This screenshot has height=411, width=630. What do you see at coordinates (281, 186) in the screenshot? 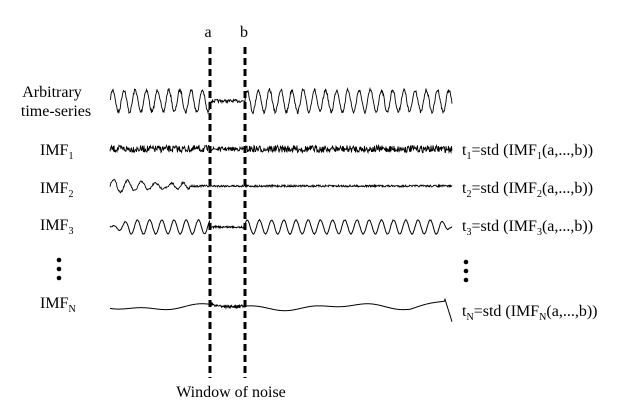
I see `imf-2-waveform` at bounding box center [281, 186].